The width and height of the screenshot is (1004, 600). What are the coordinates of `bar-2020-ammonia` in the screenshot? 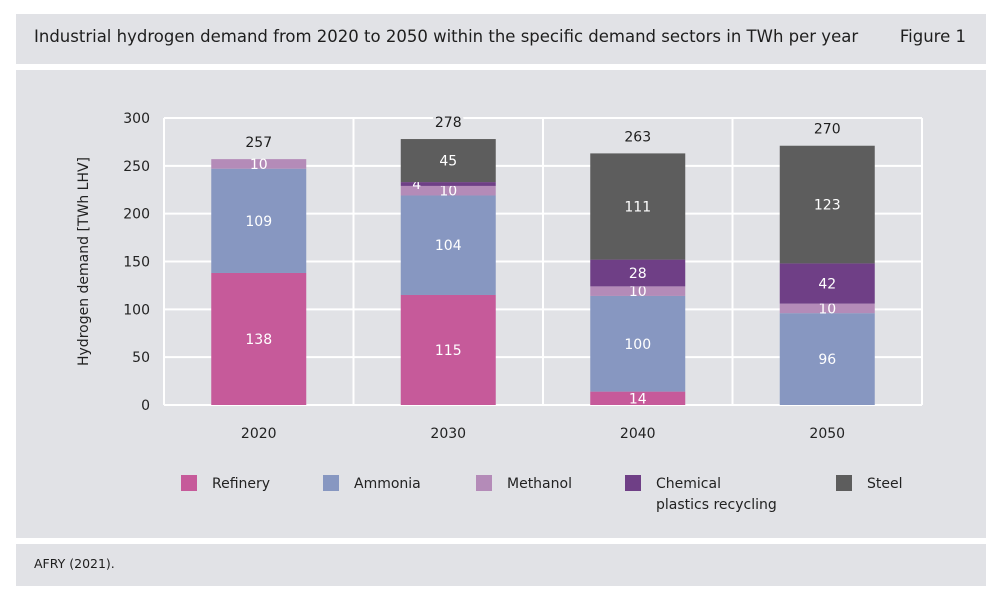 It's located at (259, 220).